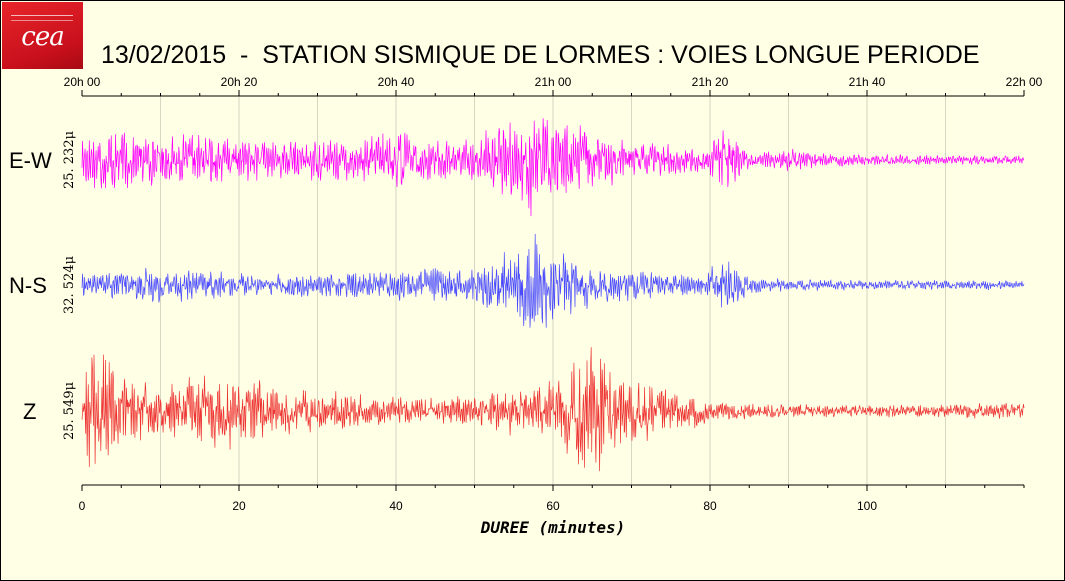 The image size is (1065, 581). What do you see at coordinates (553, 280) in the screenshot?
I see `trace-ns` at bounding box center [553, 280].